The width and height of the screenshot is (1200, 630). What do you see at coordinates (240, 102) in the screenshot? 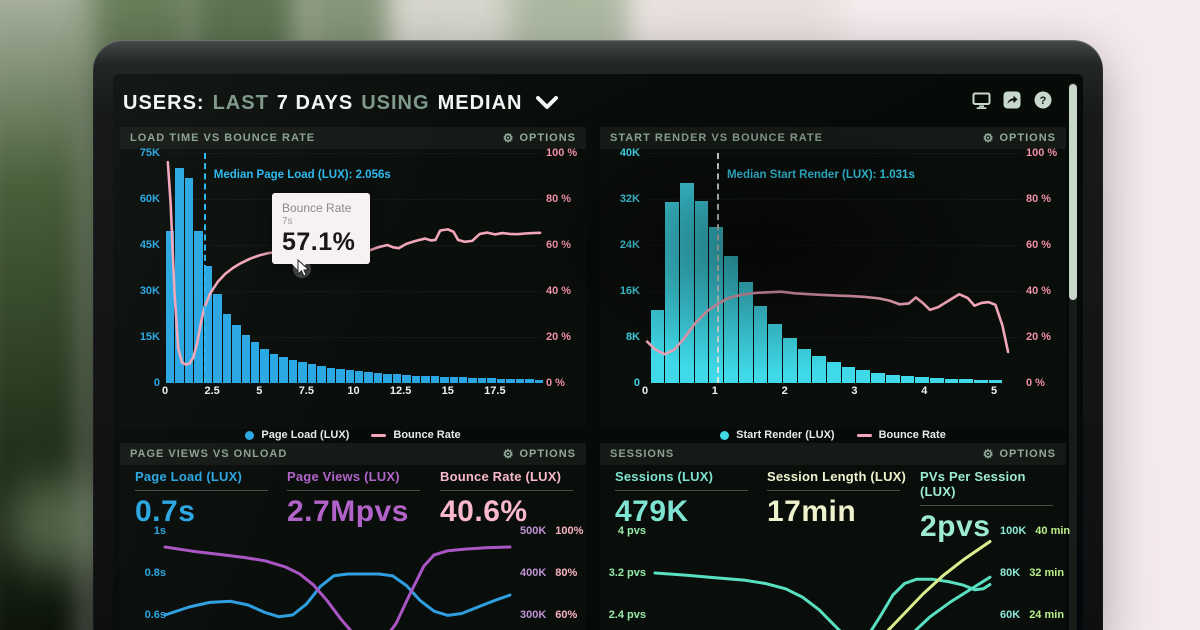
I see `title-segment: LAST` at bounding box center [240, 102].